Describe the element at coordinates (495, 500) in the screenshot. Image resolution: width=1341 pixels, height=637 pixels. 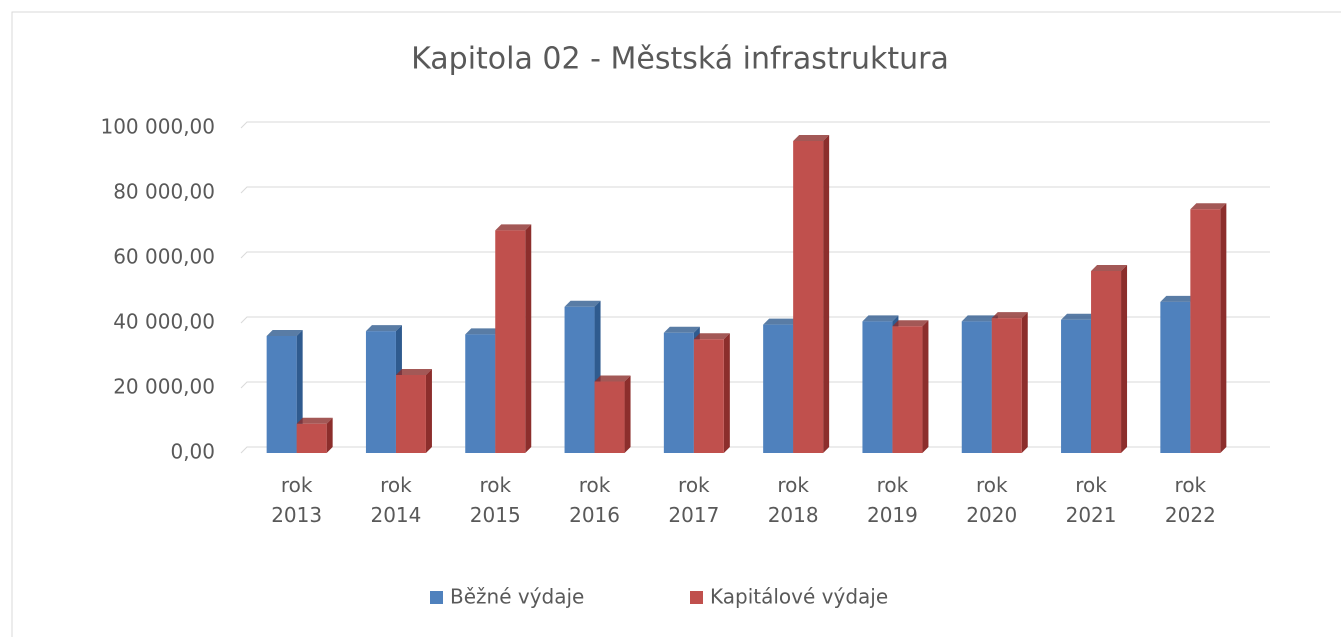
I see `x-tick-label: rok 2015` at that location.